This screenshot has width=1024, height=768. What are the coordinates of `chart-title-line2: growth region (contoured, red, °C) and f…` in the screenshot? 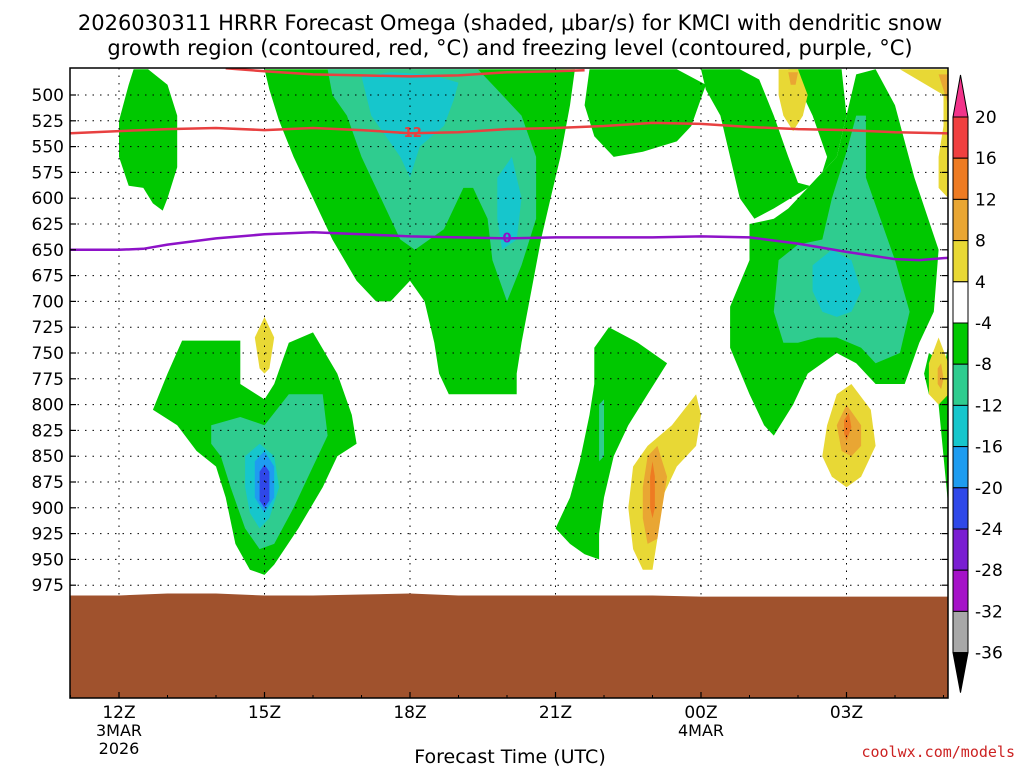 It's located at (509, 48).